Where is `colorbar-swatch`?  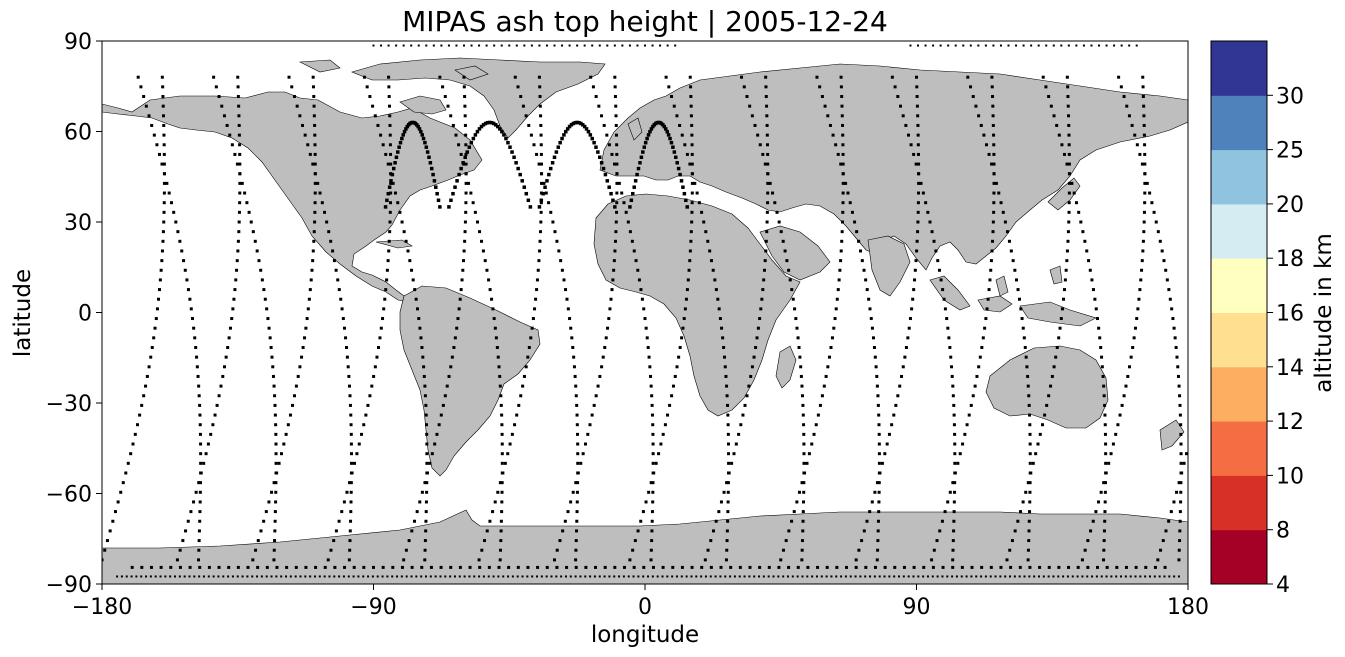
colorbar-swatch is located at coordinates (1239, 285).